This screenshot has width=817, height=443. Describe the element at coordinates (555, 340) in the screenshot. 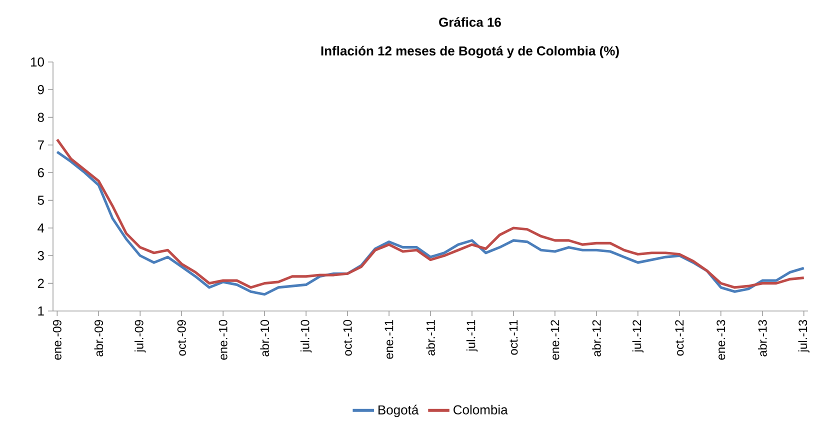

I see `x-tick-label: ene.-12` at that location.